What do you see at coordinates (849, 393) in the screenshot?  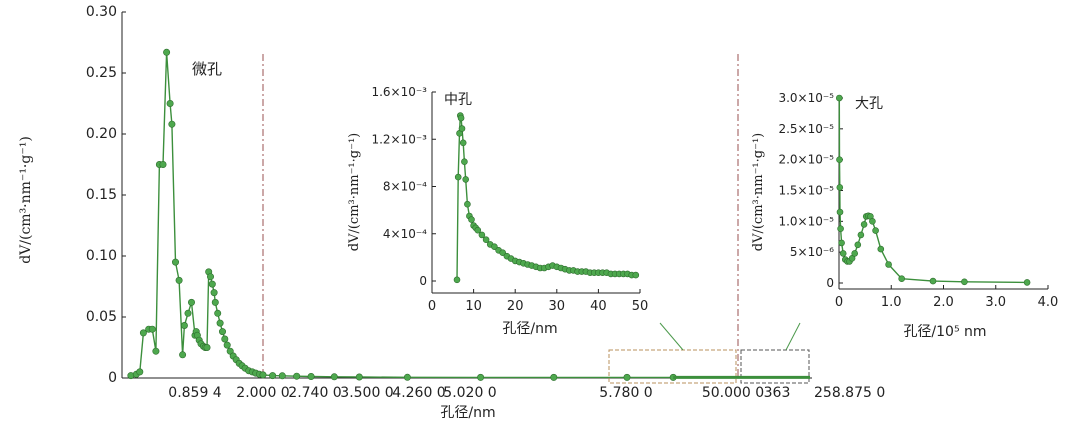 I see `main-x-tick-label: 258.875 0` at bounding box center [849, 393].